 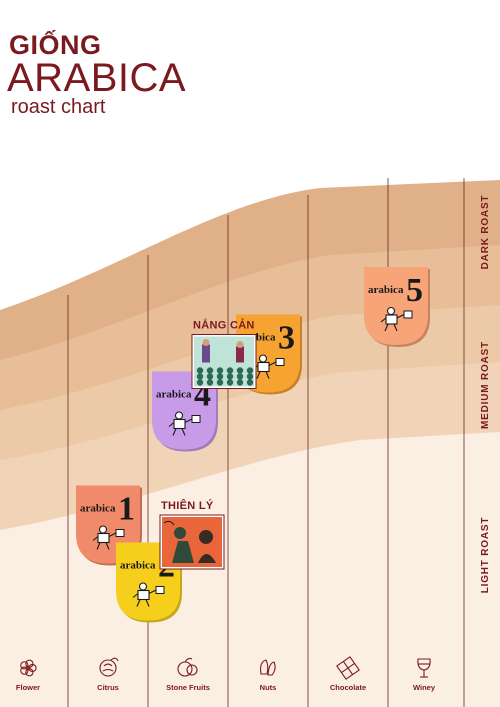 I want to click on flavor-stone-fruits: Stone Fruits, so click(x=188, y=674).